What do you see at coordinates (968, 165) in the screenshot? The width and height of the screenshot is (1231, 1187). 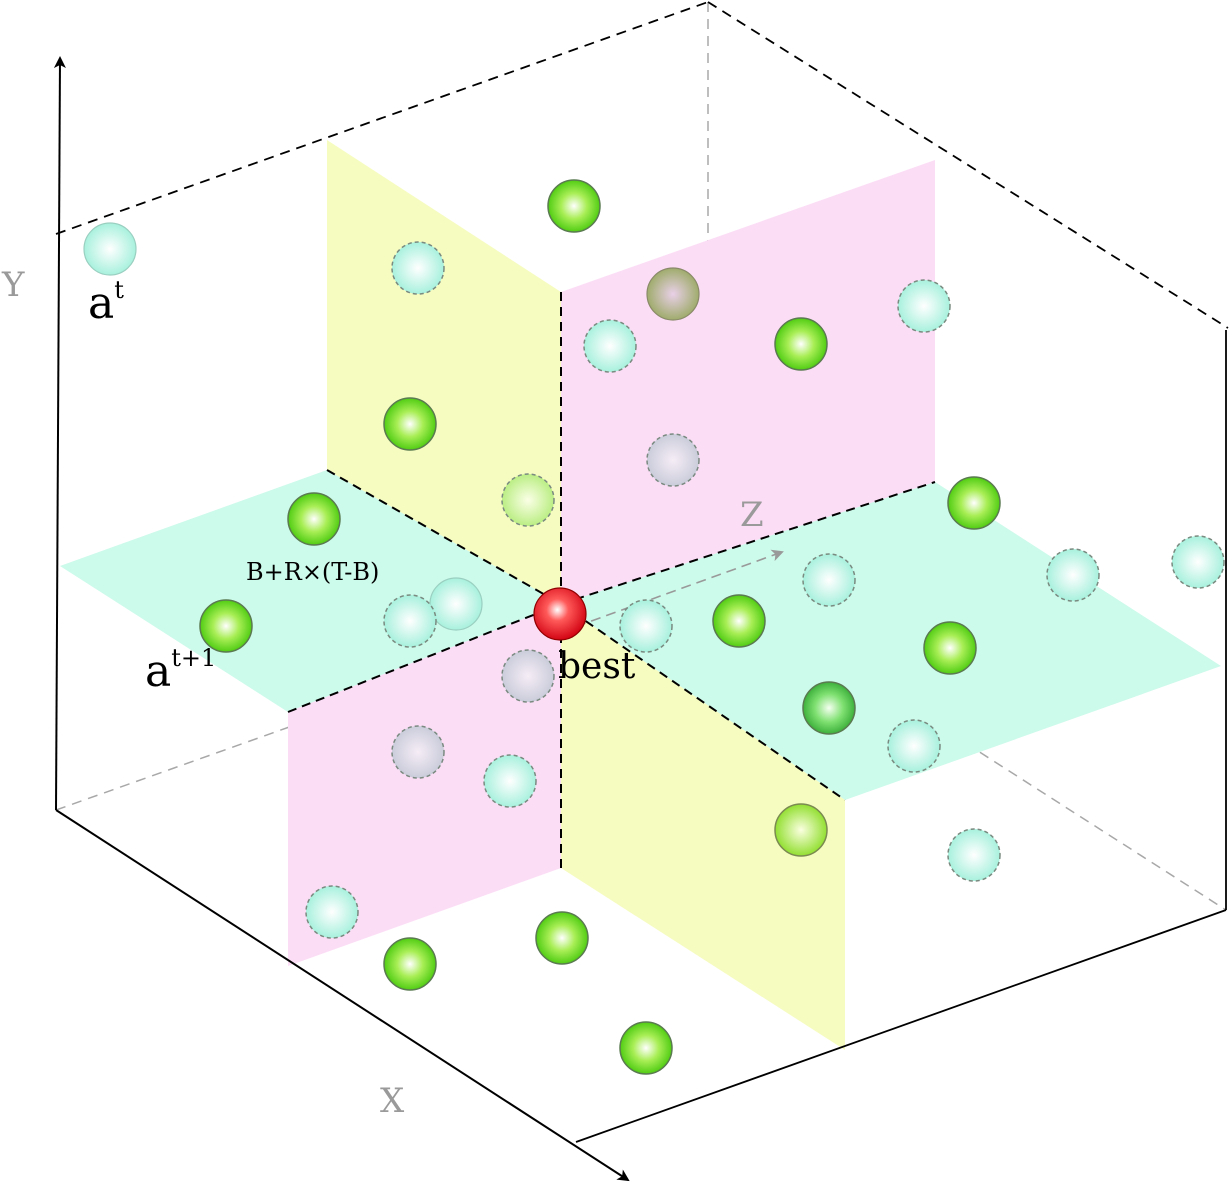 I see `top-edge-right` at bounding box center [968, 165].